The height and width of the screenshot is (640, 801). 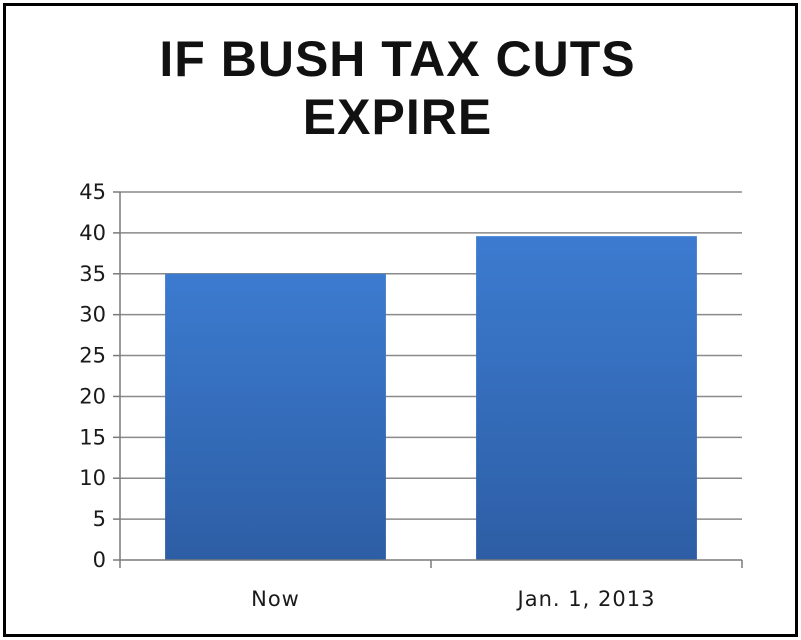 I want to click on chart-title-line-2: EXPIRE, so click(x=397, y=117).